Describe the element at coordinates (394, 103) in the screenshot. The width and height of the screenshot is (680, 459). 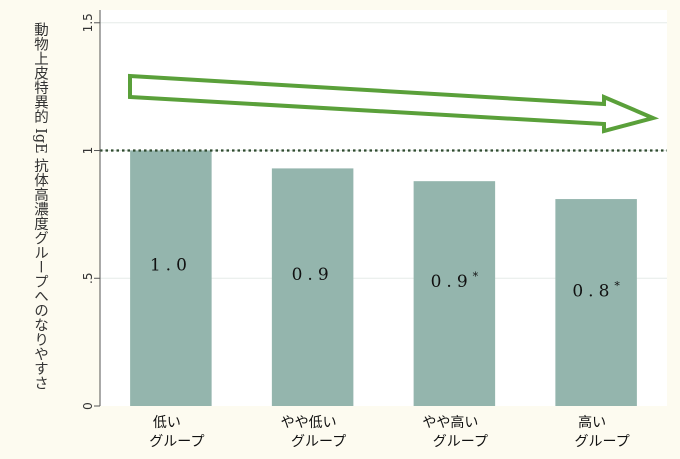
I see `trend-arrow-icon` at that location.